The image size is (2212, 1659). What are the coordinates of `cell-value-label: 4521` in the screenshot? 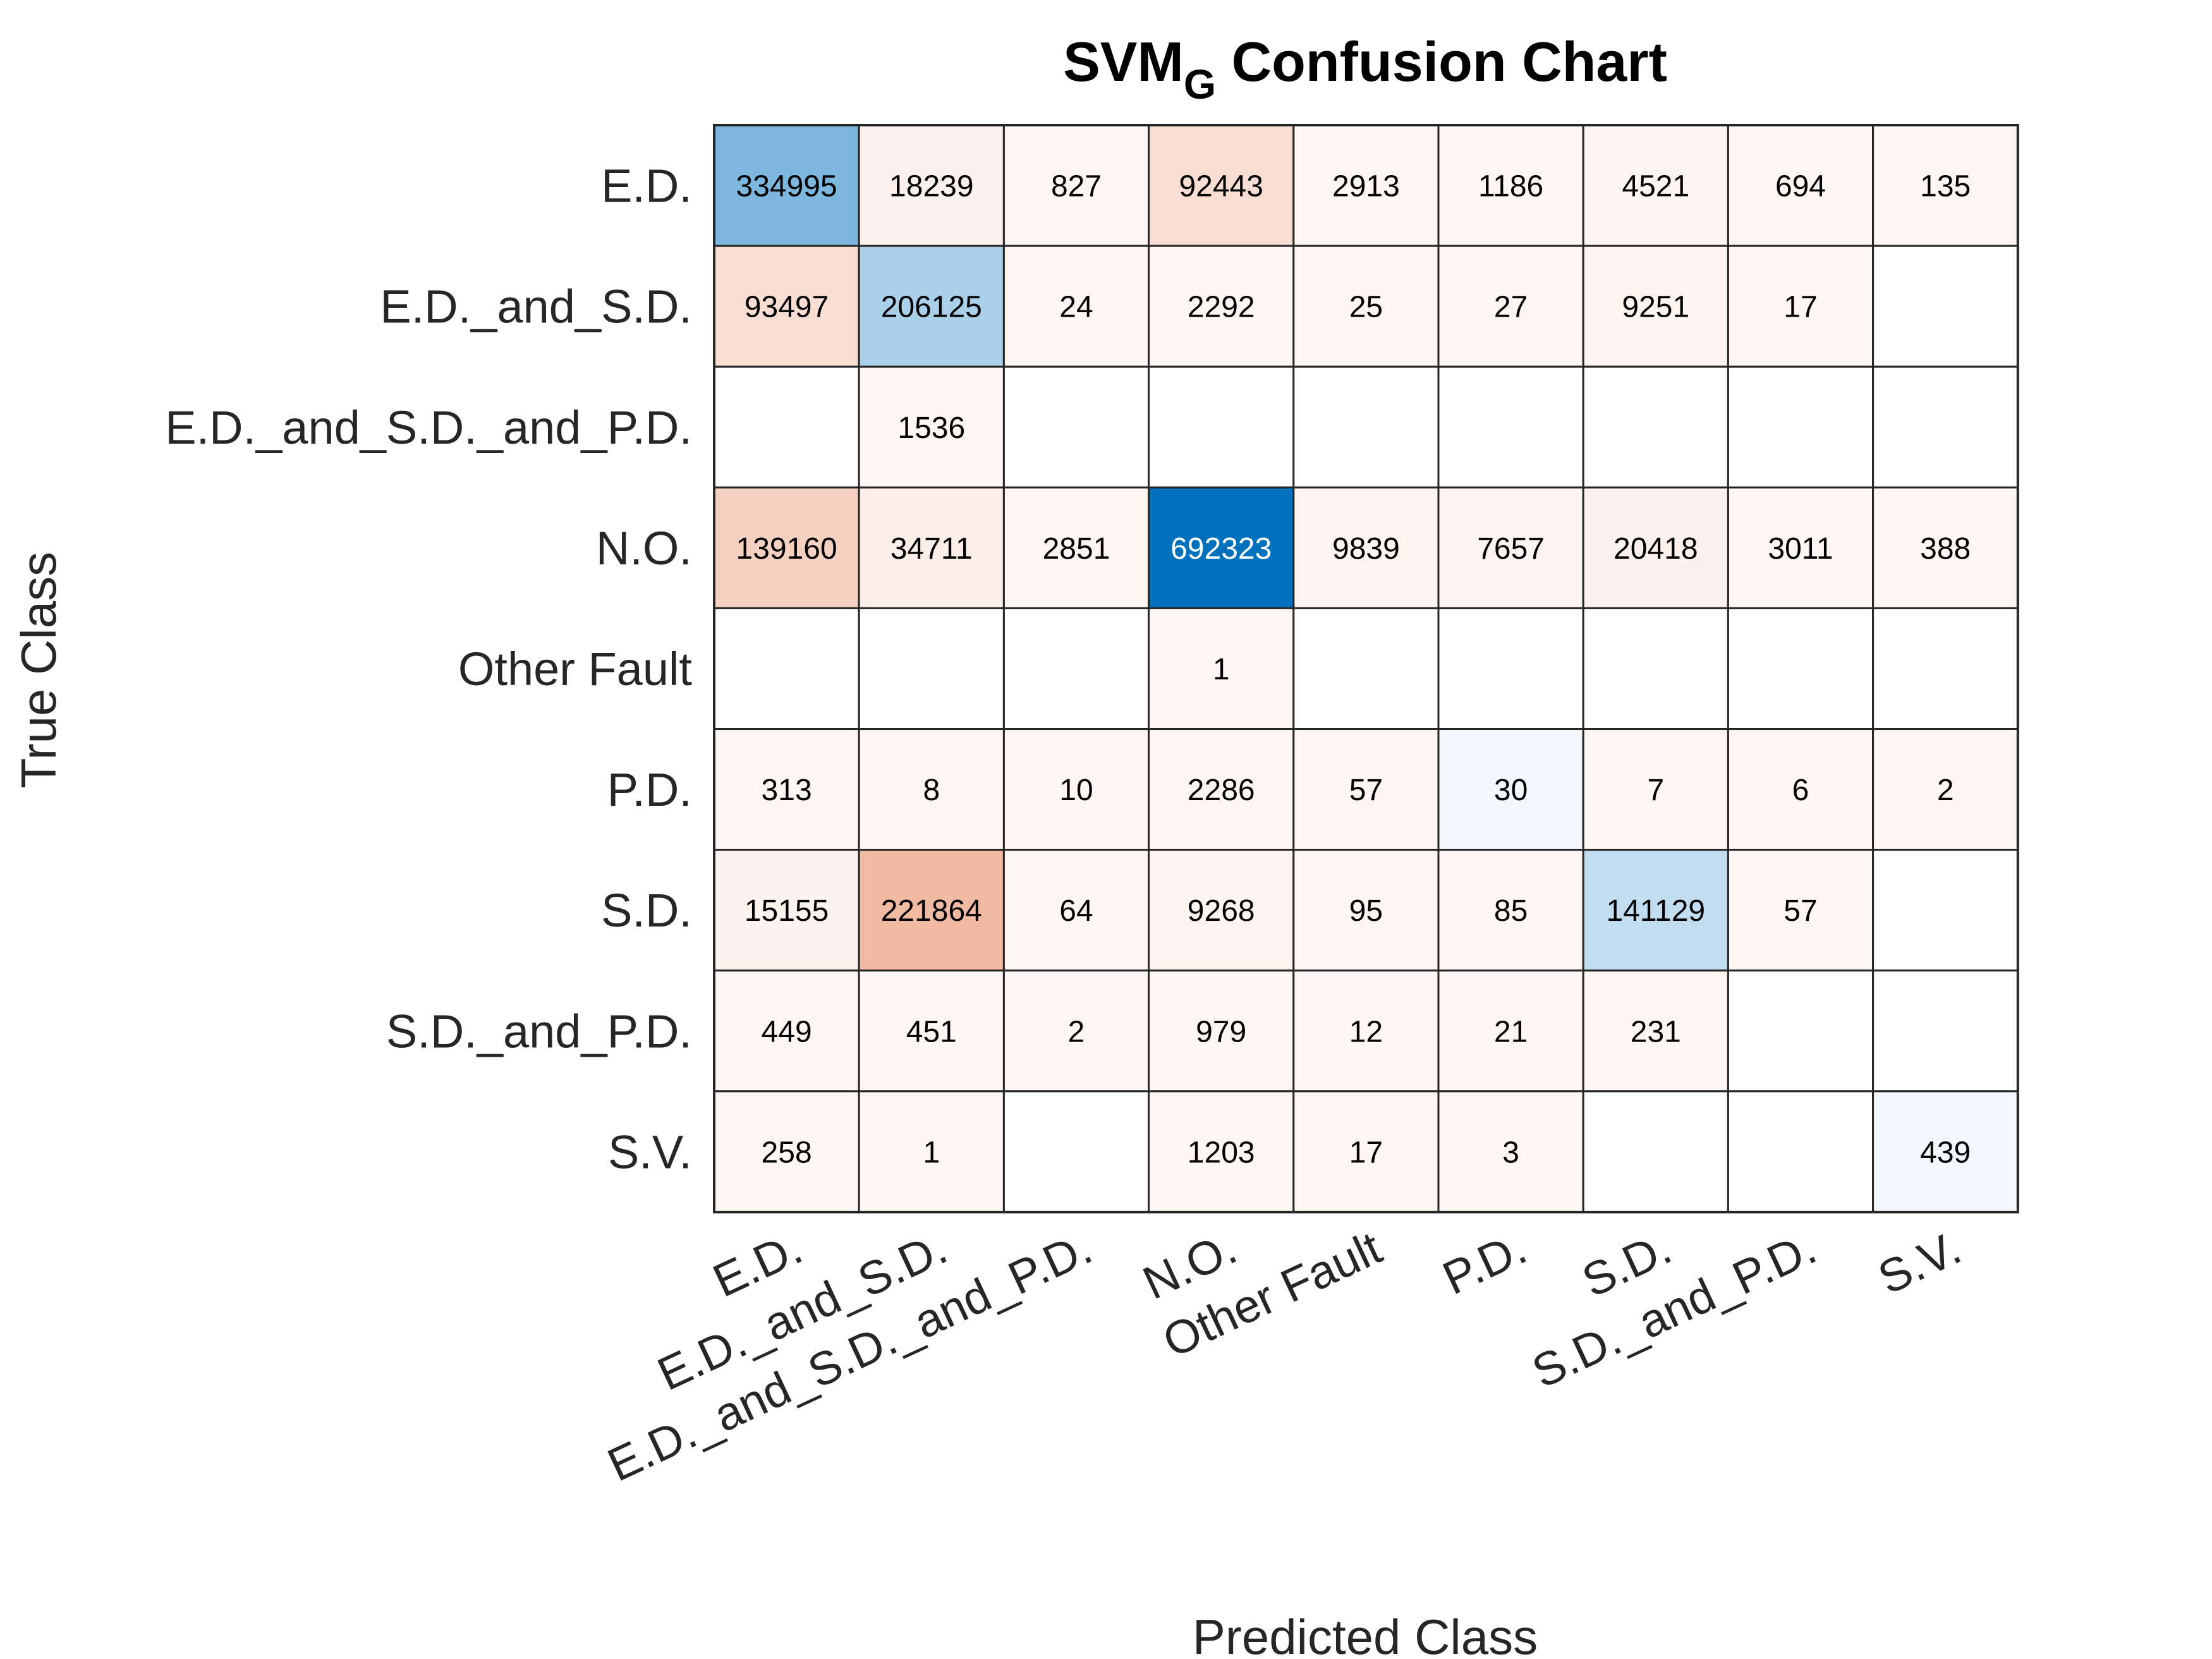 It's located at (1655, 187).